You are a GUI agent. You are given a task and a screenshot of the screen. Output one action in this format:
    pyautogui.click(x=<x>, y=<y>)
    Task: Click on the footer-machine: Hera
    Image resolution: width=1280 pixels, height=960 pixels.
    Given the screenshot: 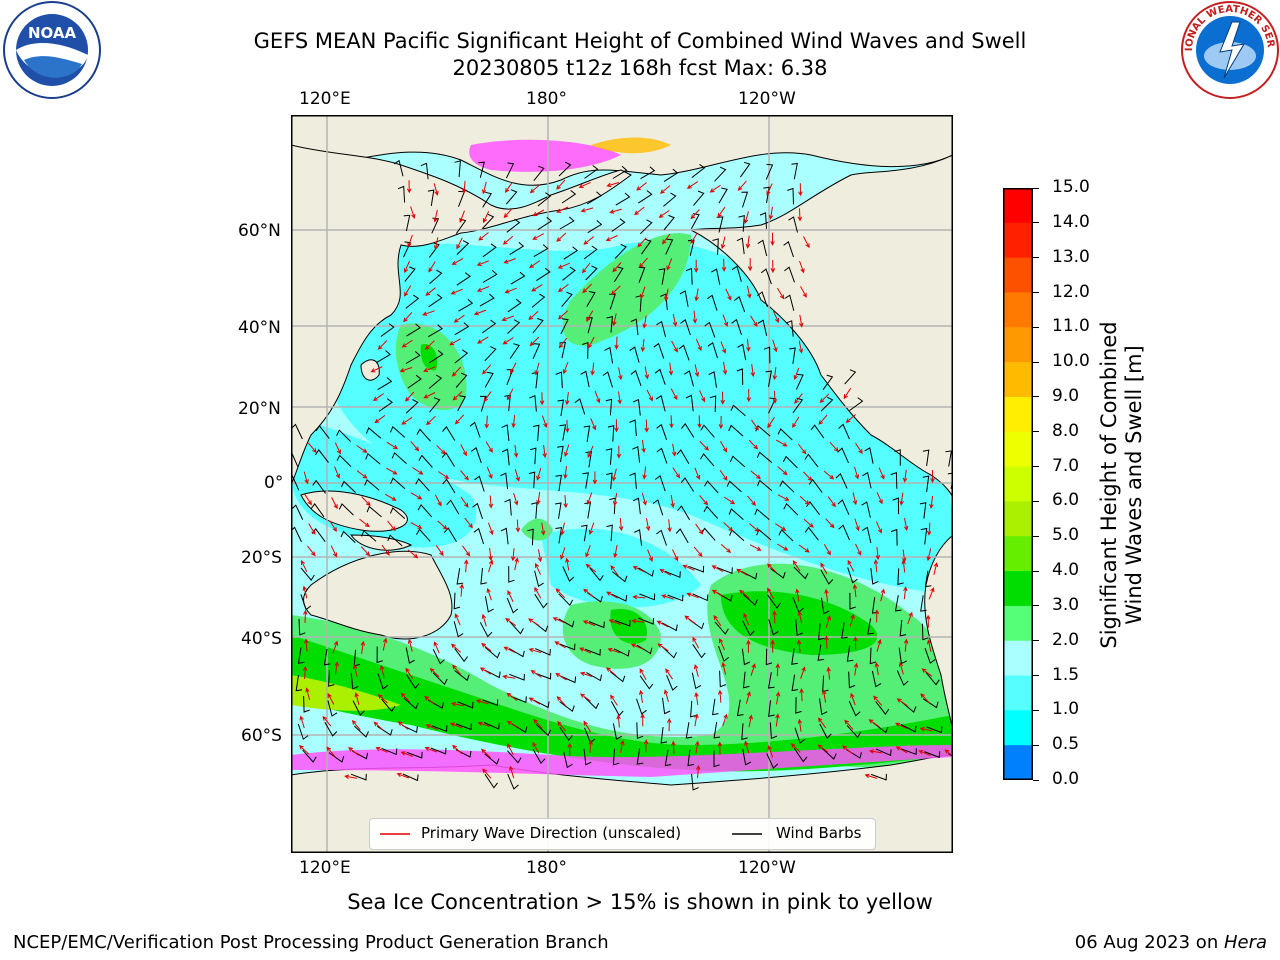 What is the action you would take?
    pyautogui.click(x=1245, y=942)
    